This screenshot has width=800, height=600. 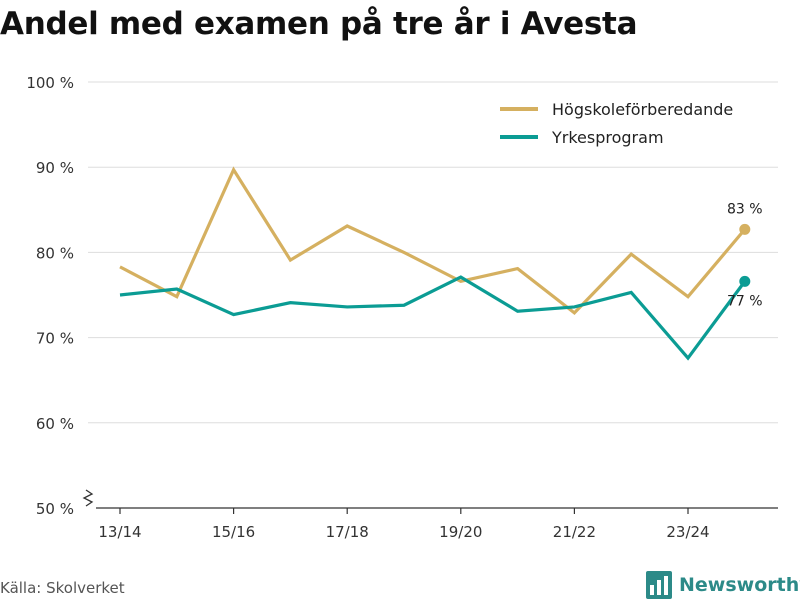 I want to click on legend-label: Yrkesprogram, so click(x=607, y=137).